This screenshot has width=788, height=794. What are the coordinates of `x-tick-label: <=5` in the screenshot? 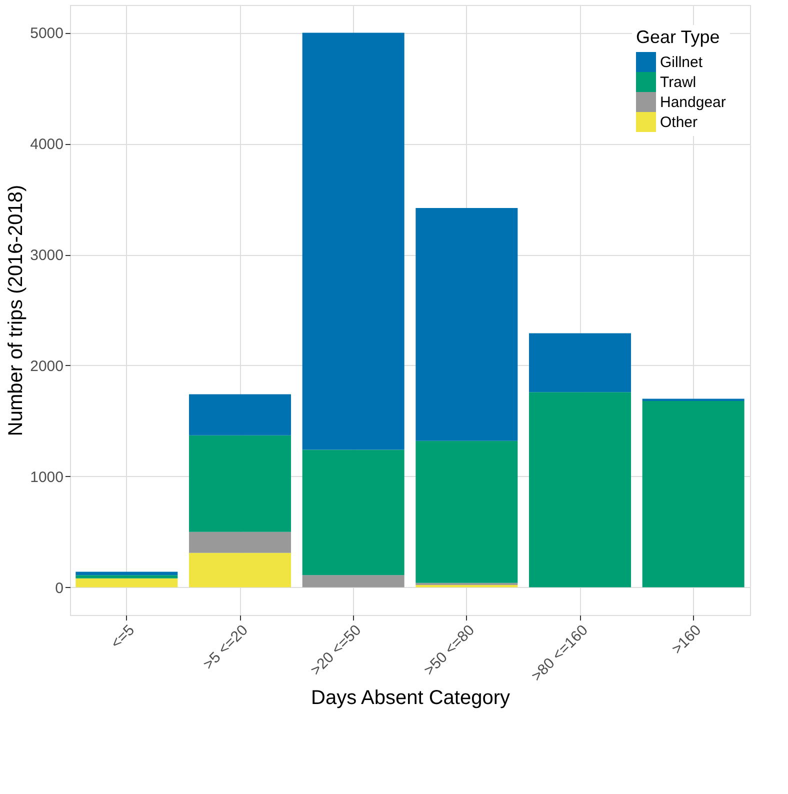 It's located at (123, 637).